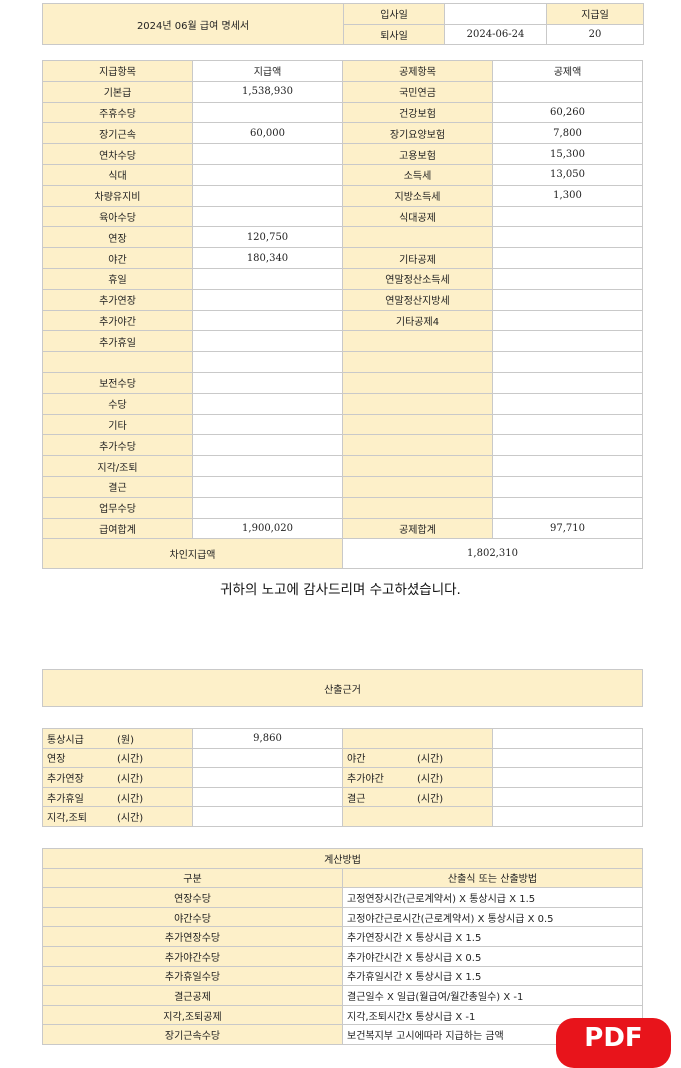  I want to click on statement-title: 2024년 06월 급여 명세서, so click(193, 24).